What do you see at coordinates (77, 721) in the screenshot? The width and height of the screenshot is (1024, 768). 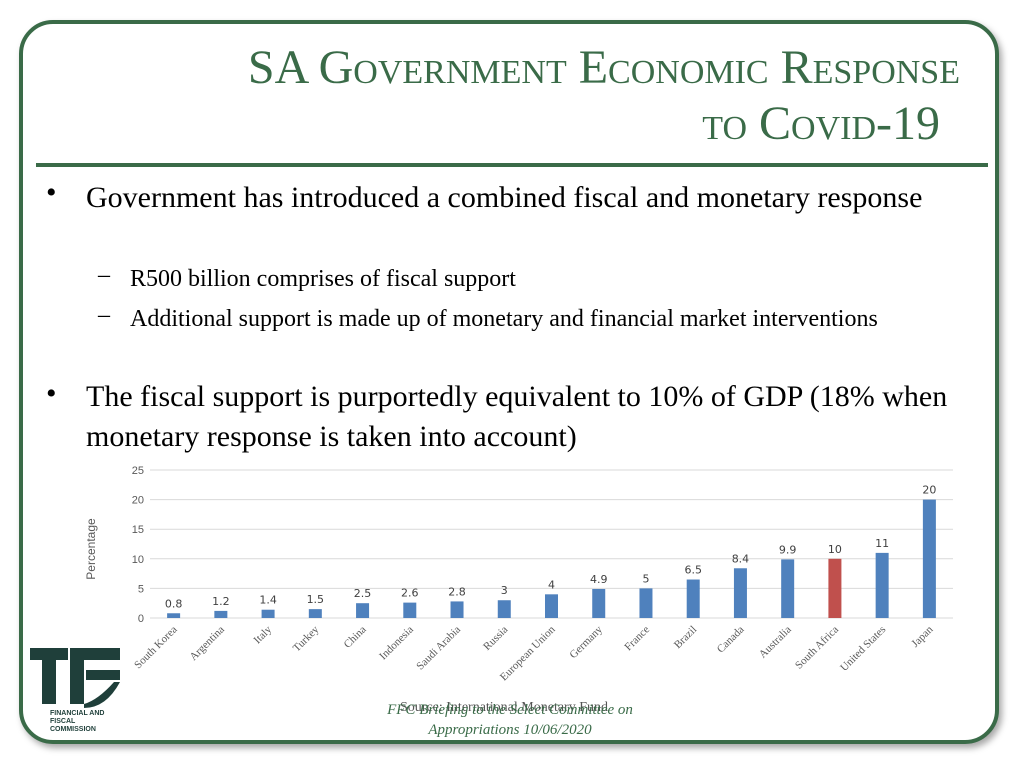 I see `logo-caption: FINANCIAL AND FISCAL COMMISSION` at bounding box center [77, 721].